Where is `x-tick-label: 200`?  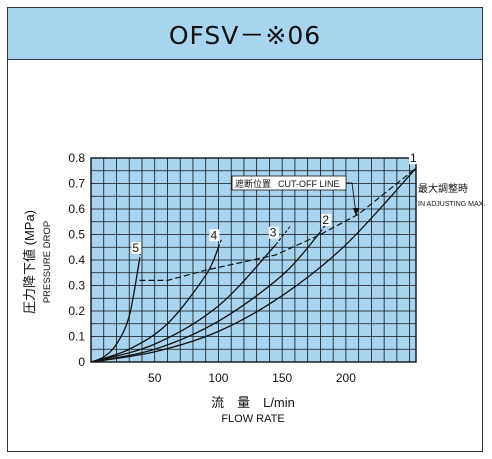 x-tick-label: 200 is located at coordinates (346, 378).